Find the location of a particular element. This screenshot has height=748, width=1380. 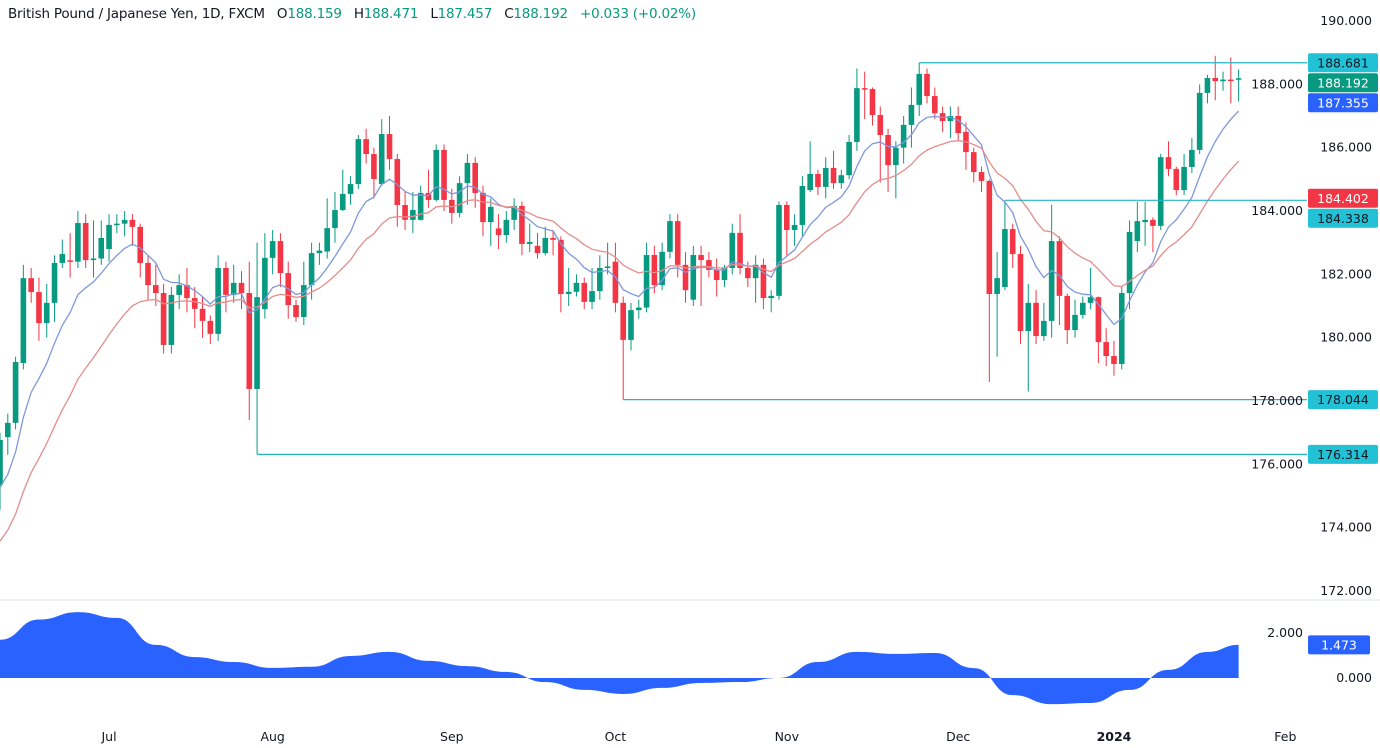

level-label-bg is located at coordinates (1343, 400).